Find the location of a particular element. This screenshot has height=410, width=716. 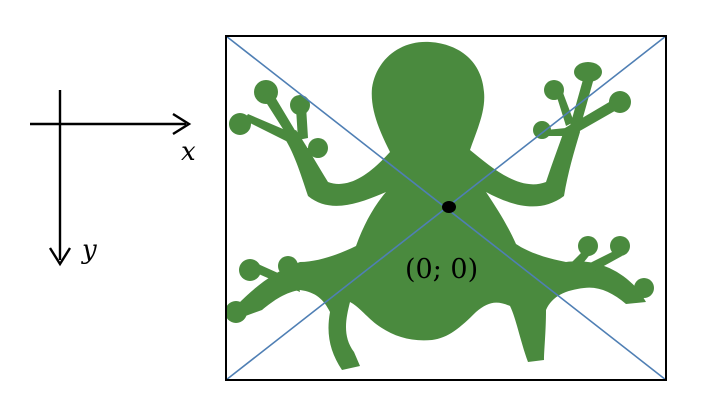

x-axis-label: x is located at coordinates (188, 152).